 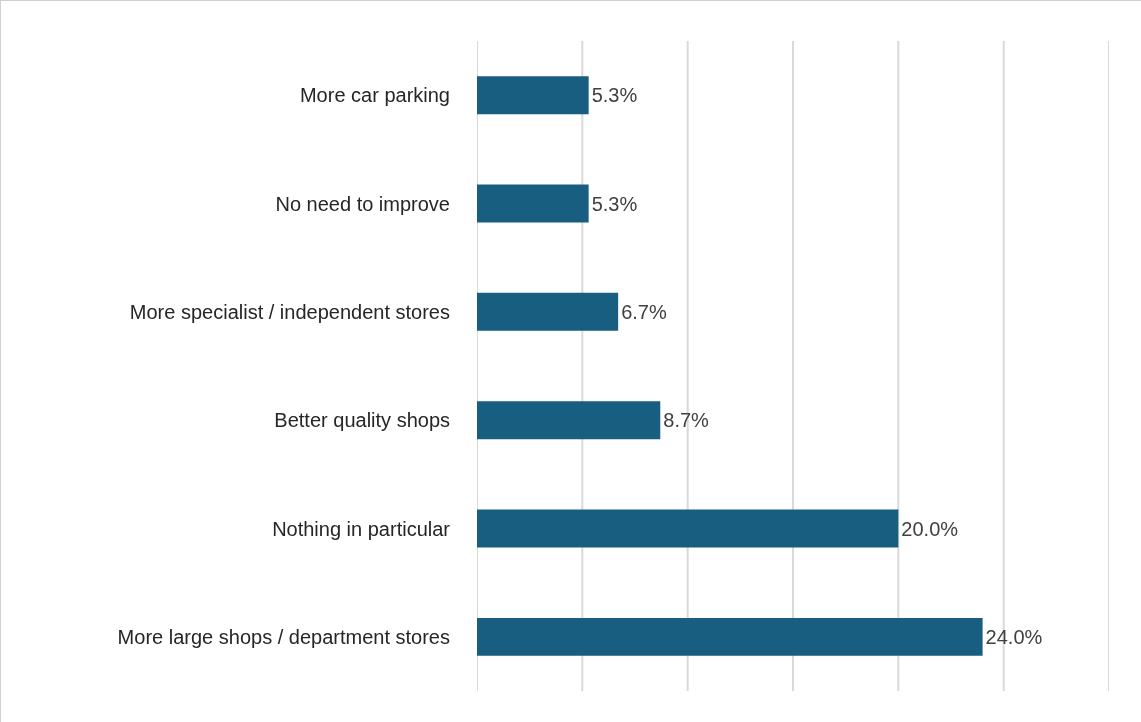 I want to click on y-tick-label: Nothing in particular, so click(x=361, y=528).